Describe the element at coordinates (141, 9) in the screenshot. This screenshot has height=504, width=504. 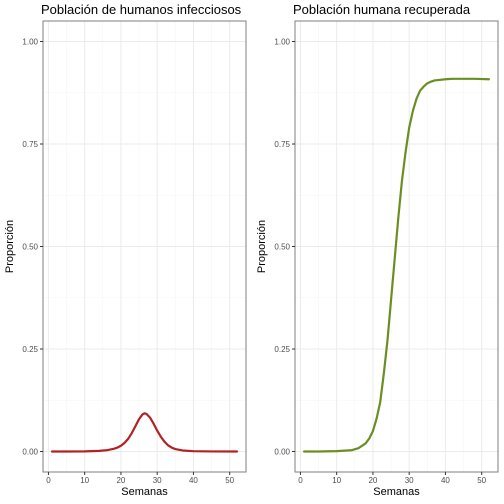
I see `chart-title: Población de humanos infecciosos` at that location.